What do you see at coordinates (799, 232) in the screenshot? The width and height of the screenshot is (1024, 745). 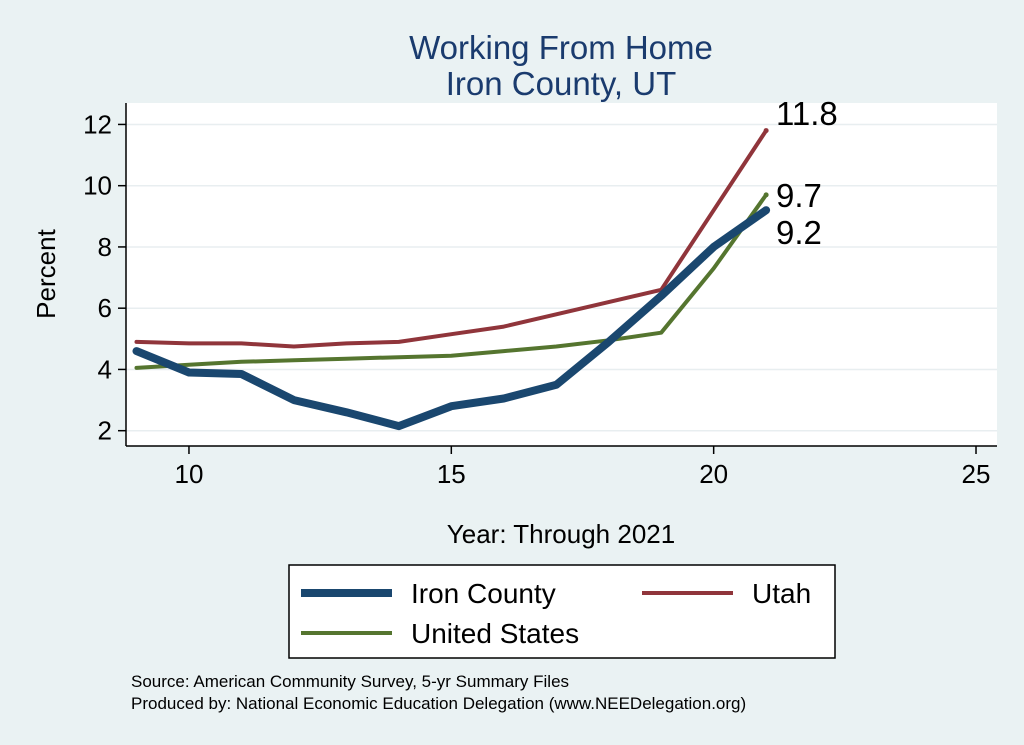 I see `end-label-iron-county: 9.2` at bounding box center [799, 232].